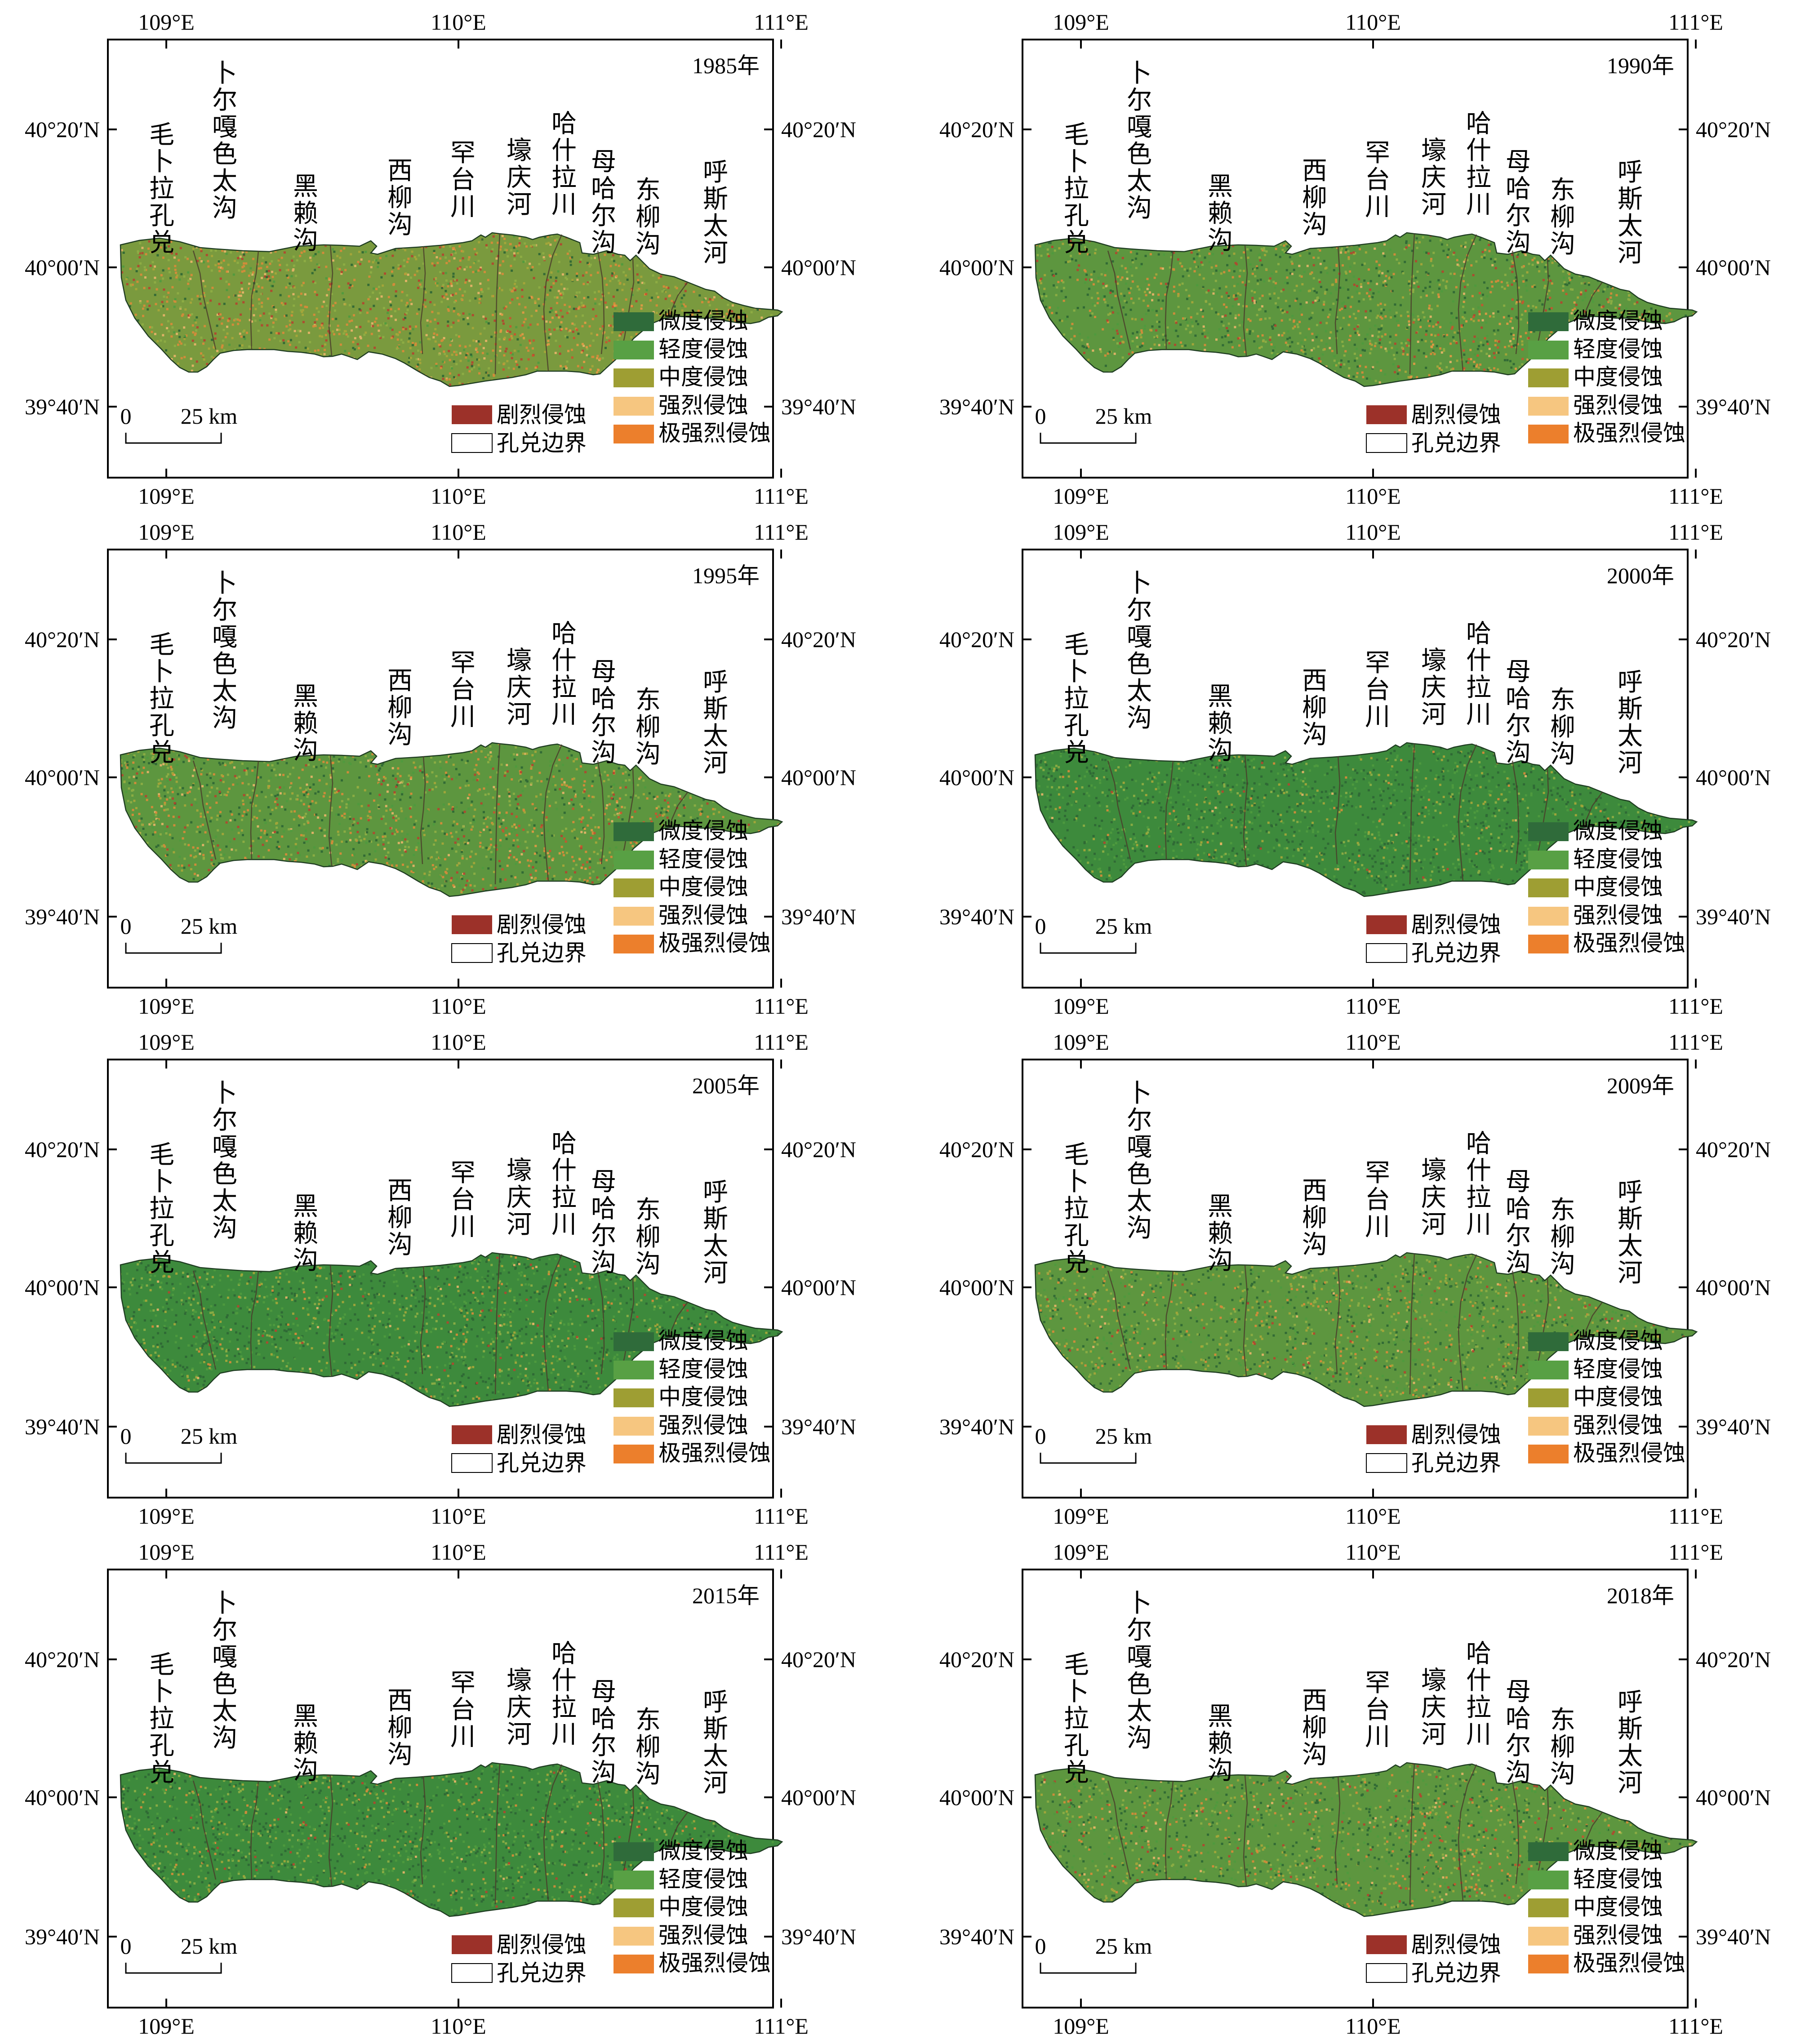  What do you see at coordinates (1314, 171) in the screenshot?
I see `tributary-char: 西` at bounding box center [1314, 171].